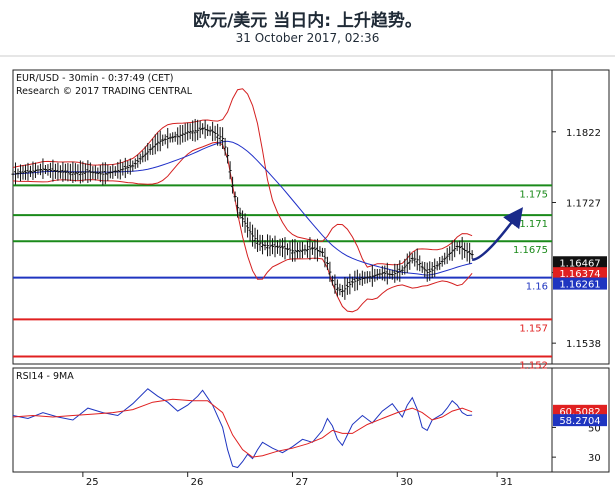  Describe the element at coordinates (533, 194) in the screenshot. I see `level-label: 1.175` at that location.